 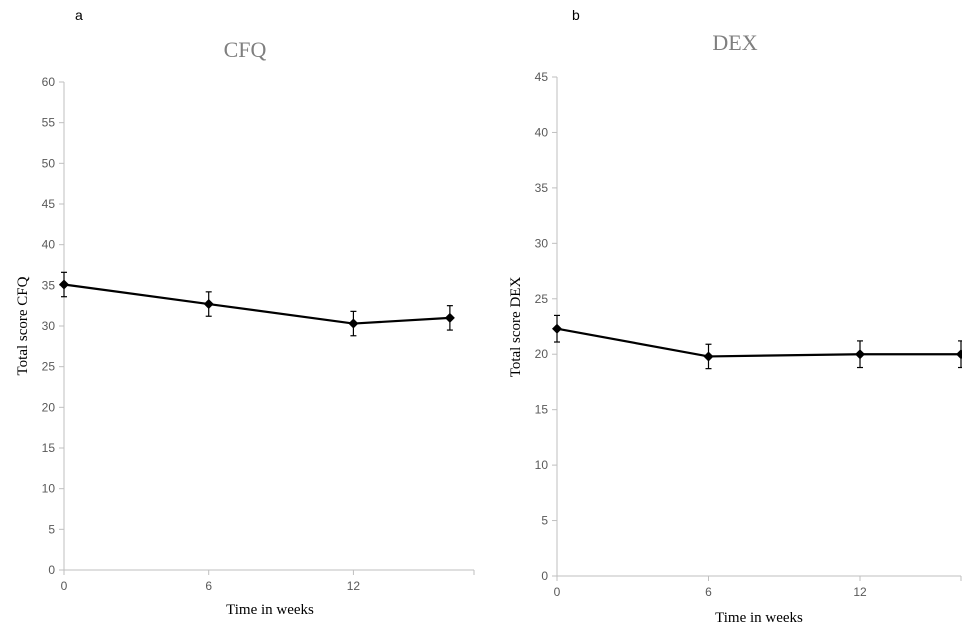 I want to click on y-axis-label-b: Total score DEX, so click(x=516, y=327).